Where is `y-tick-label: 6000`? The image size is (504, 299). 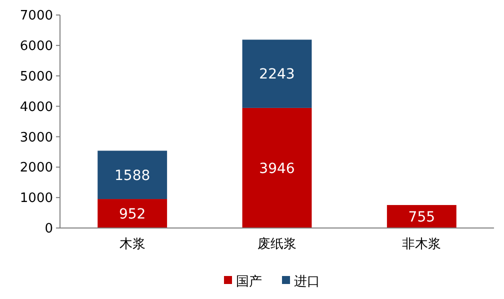 y-tick-label: 6000 is located at coordinates (36, 46).